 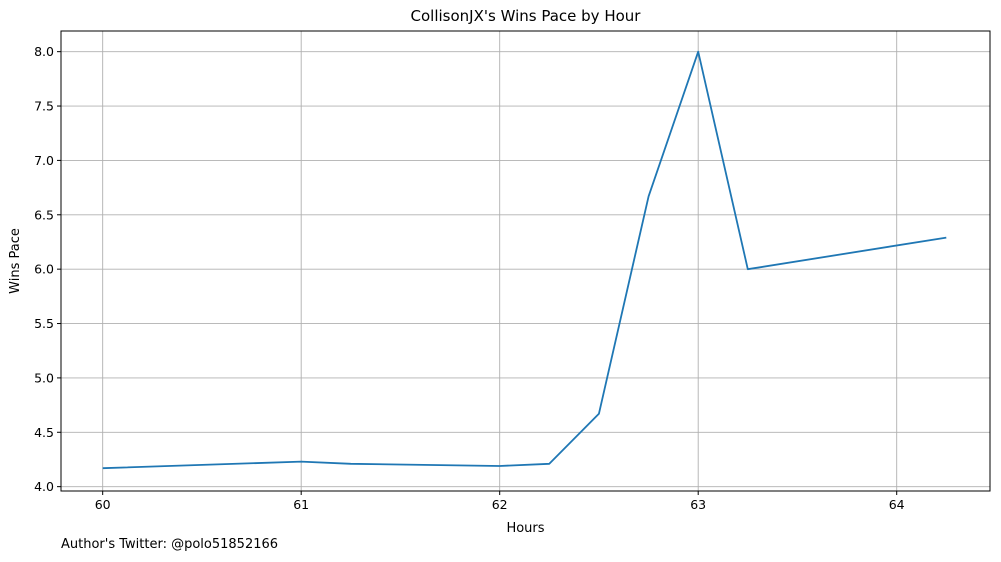 What do you see at coordinates (44, 377) in the screenshot?
I see `y-tick-label: 5.0` at bounding box center [44, 377].